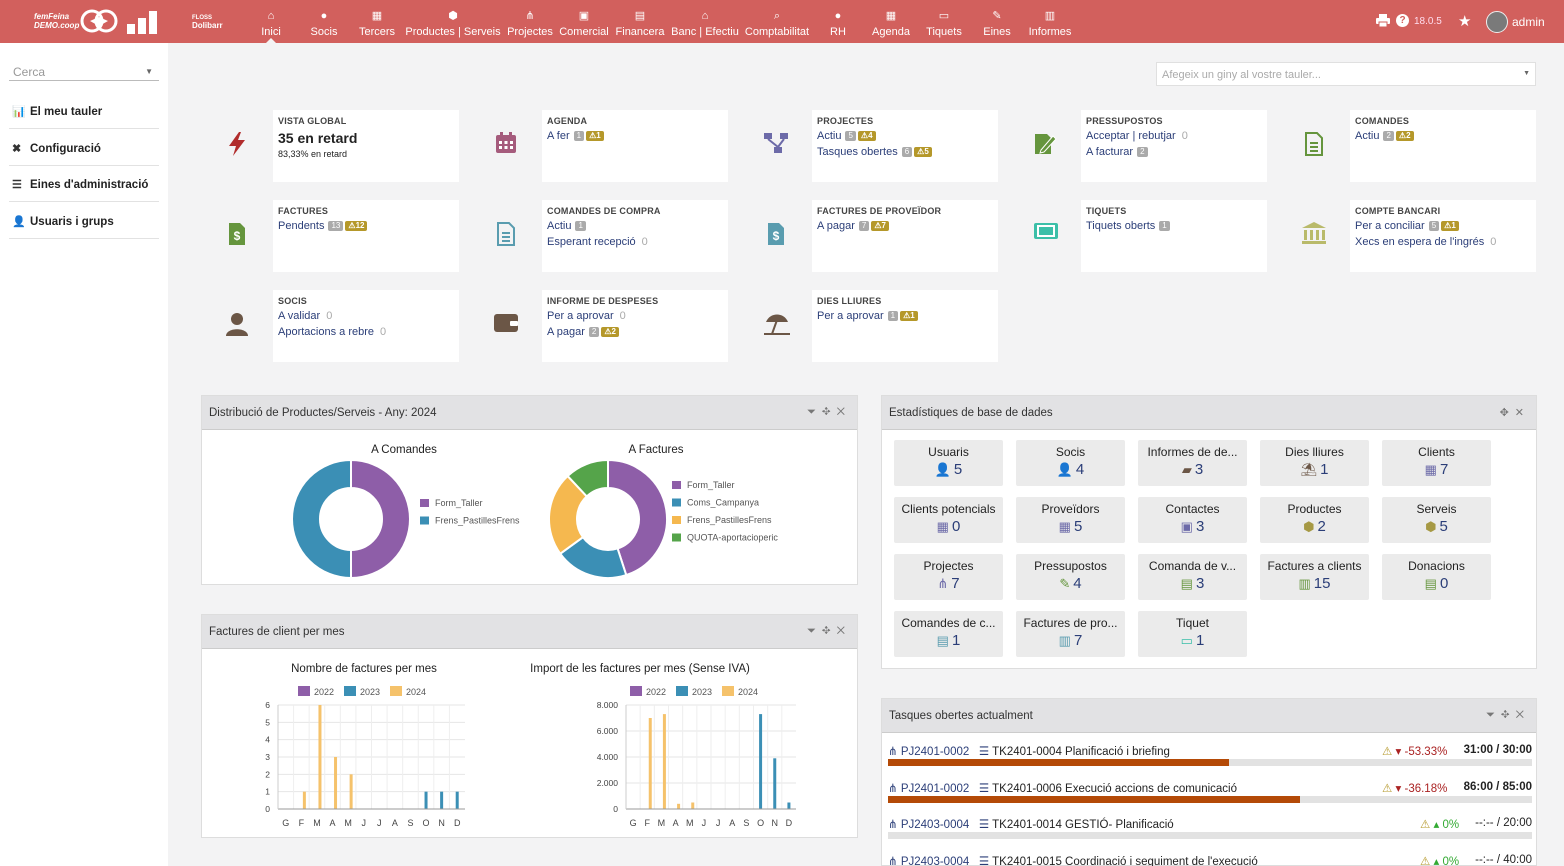 This screenshot has height=866, width=1564. Describe the element at coordinates (366, 318) in the screenshot. I see `box-line: A validar 0` at that location.